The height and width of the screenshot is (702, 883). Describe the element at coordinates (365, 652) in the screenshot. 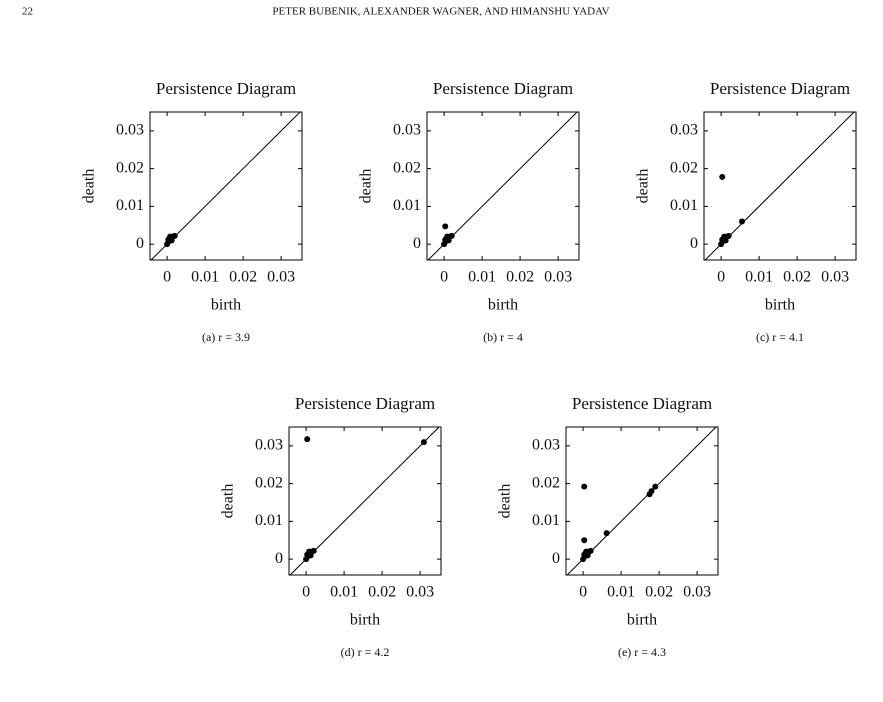

I see `caption: (d) r = 4.2` at that location.